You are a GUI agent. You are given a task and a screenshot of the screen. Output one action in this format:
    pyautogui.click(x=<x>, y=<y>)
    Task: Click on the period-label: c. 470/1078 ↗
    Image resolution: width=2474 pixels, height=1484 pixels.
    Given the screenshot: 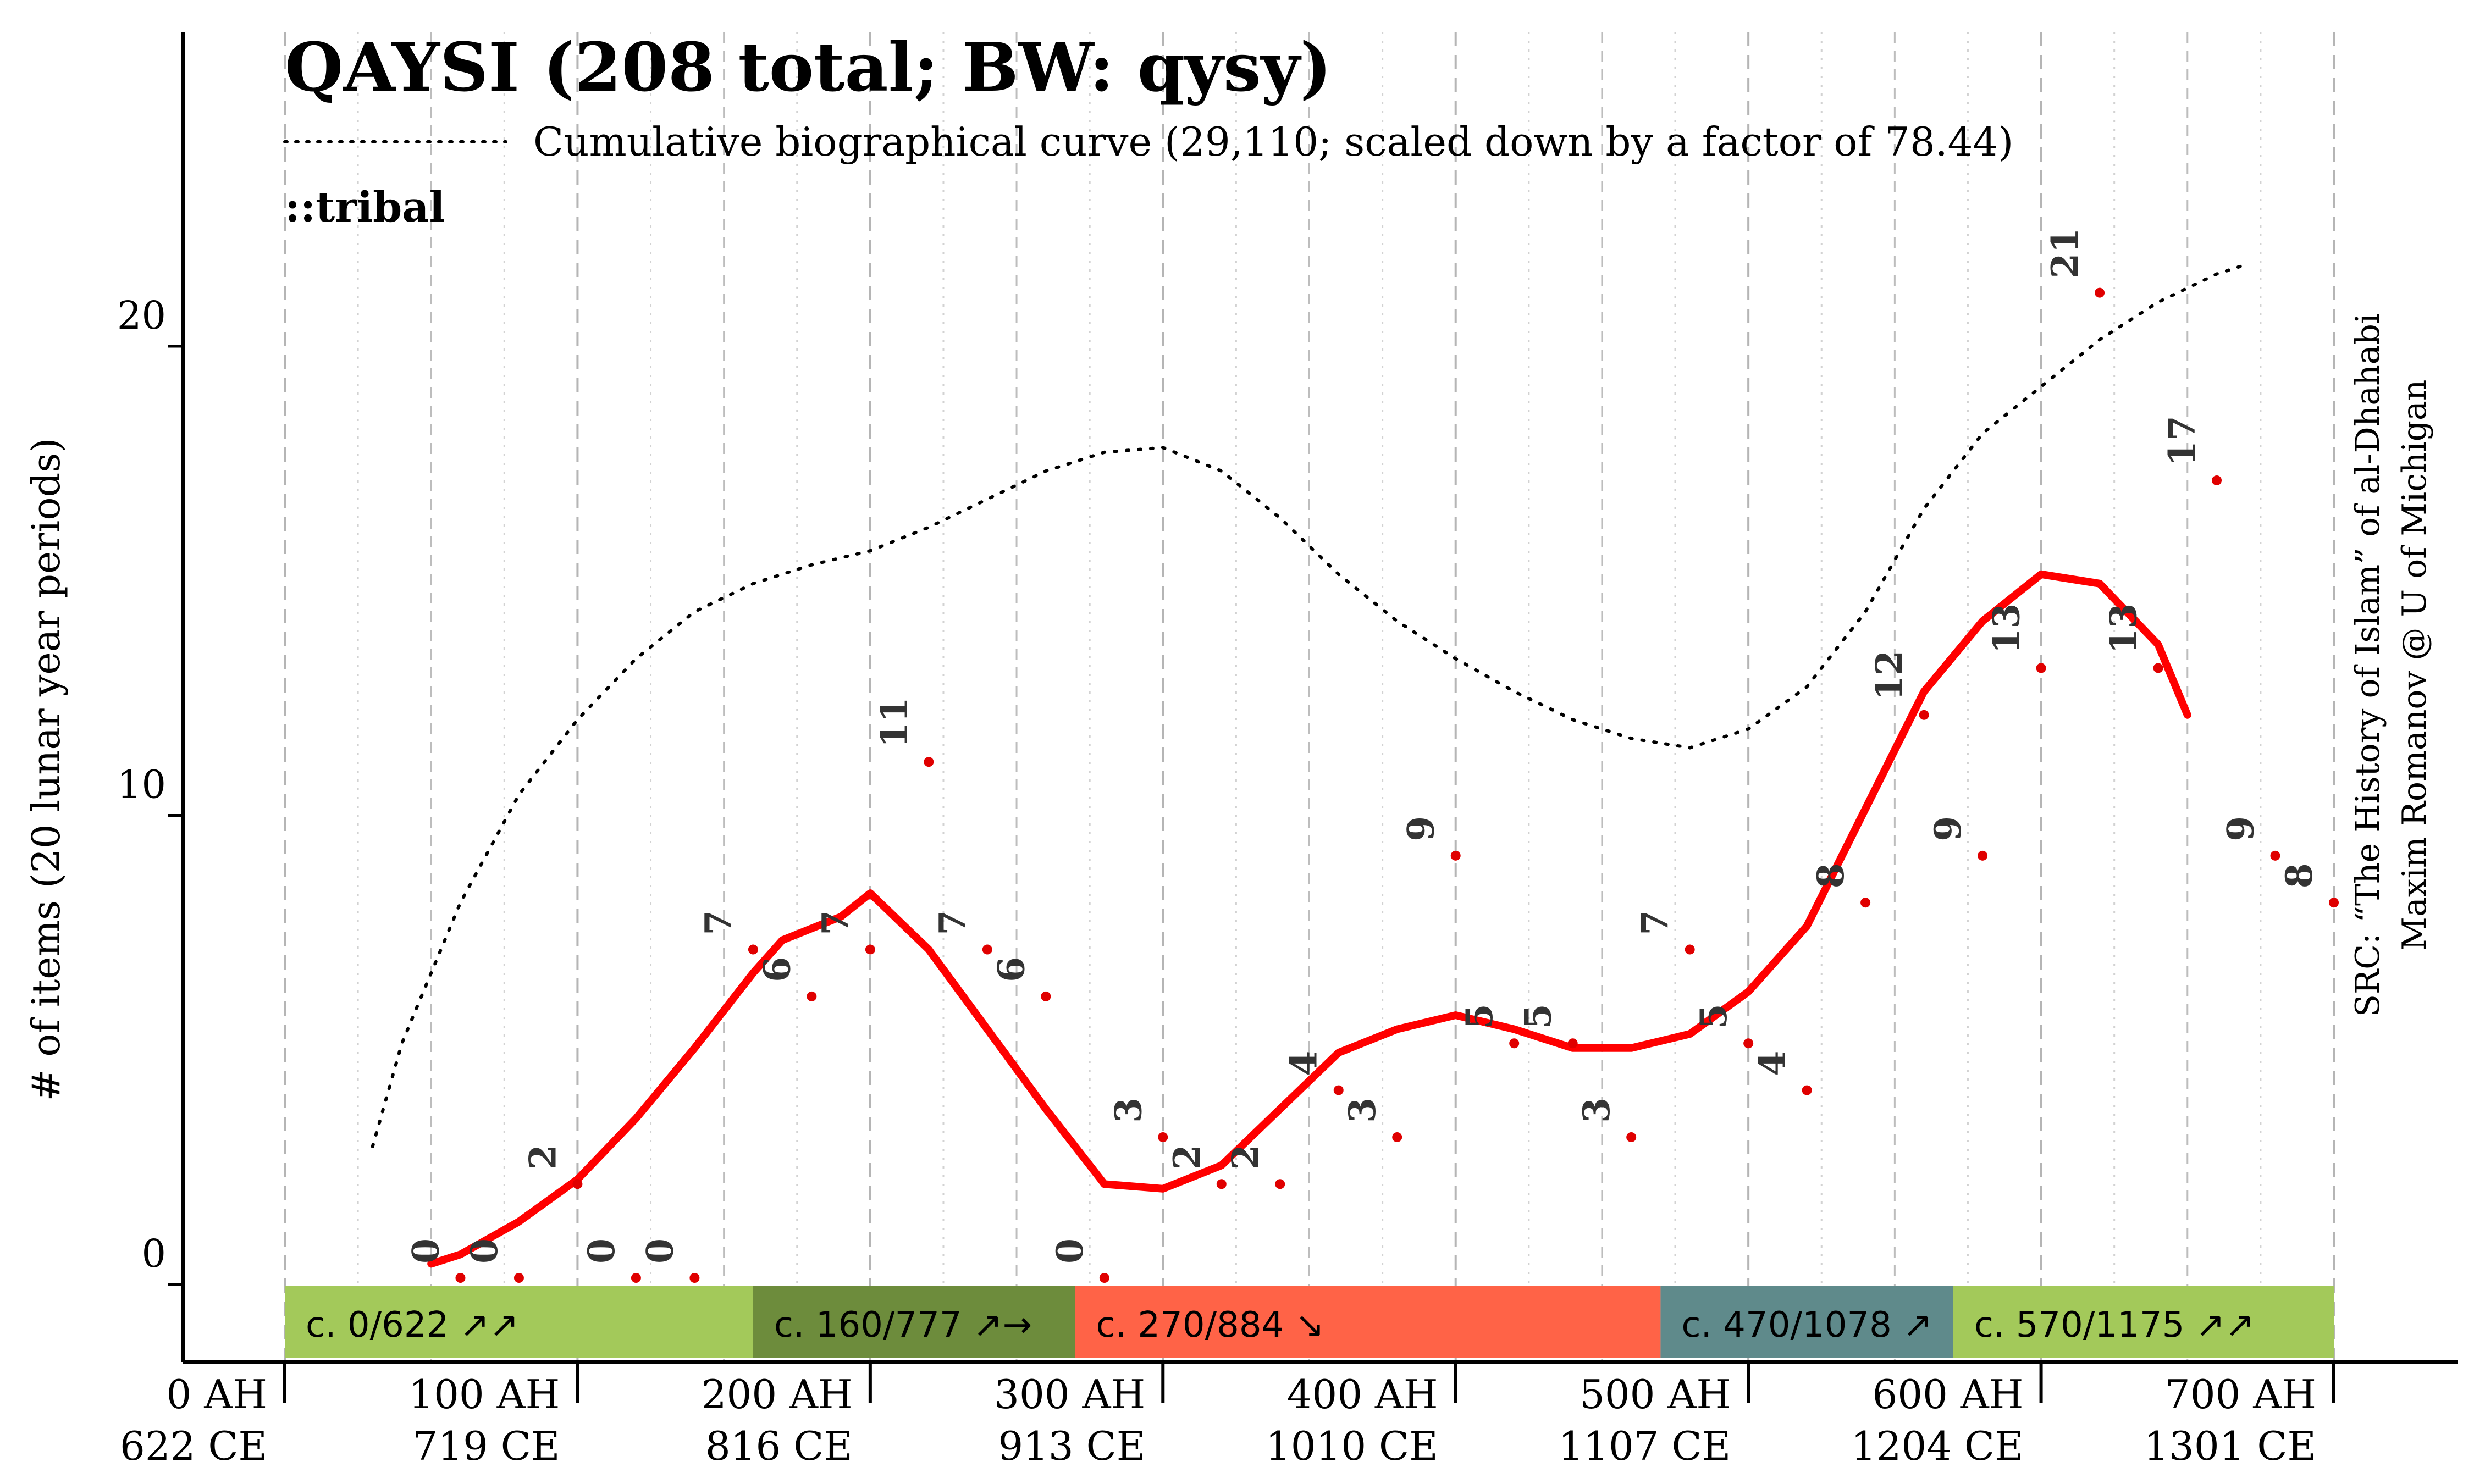 What is the action you would take?
    pyautogui.click(x=1807, y=1325)
    